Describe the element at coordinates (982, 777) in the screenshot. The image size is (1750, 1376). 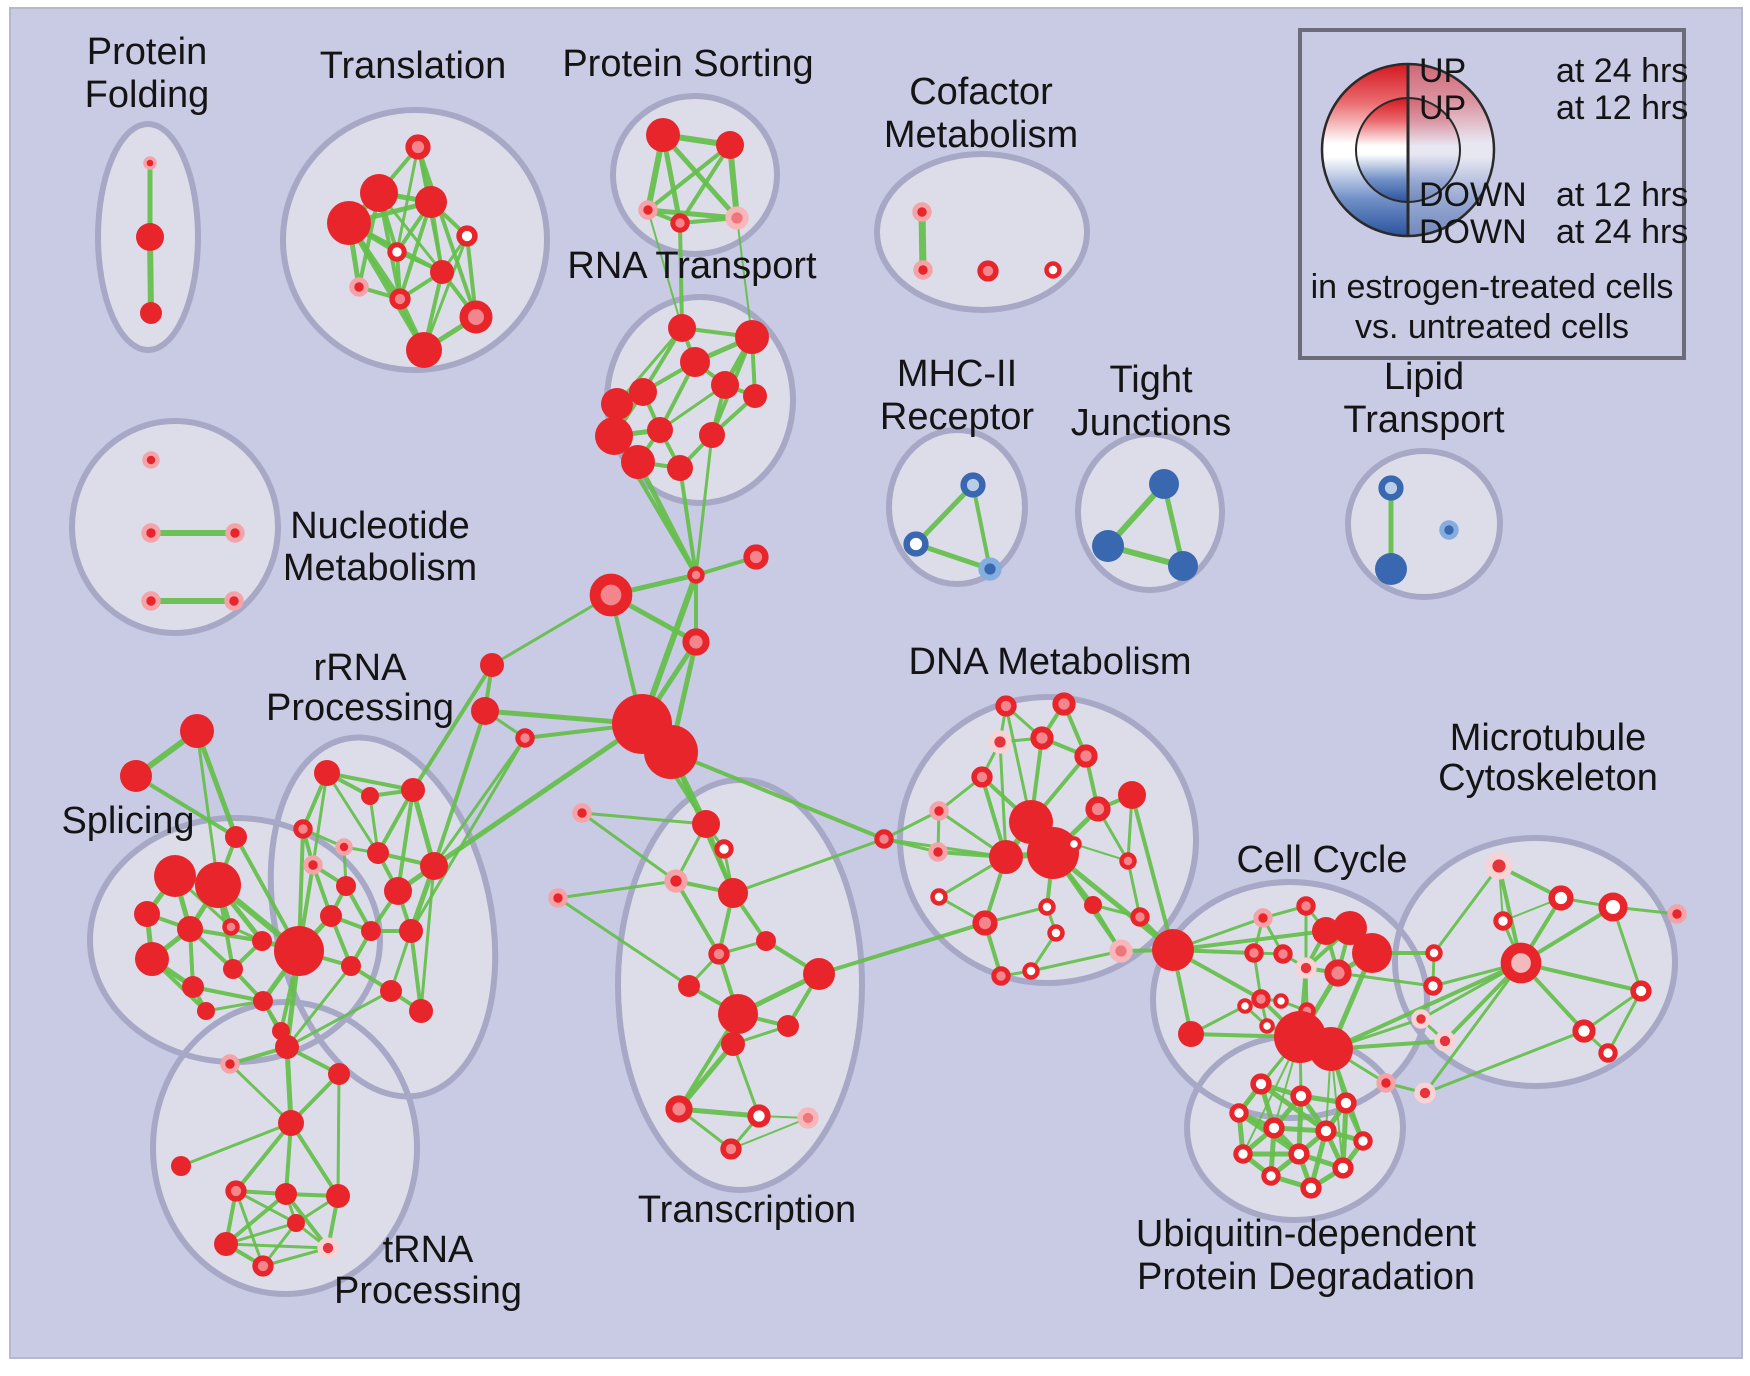
I see `node-d4` at that location.